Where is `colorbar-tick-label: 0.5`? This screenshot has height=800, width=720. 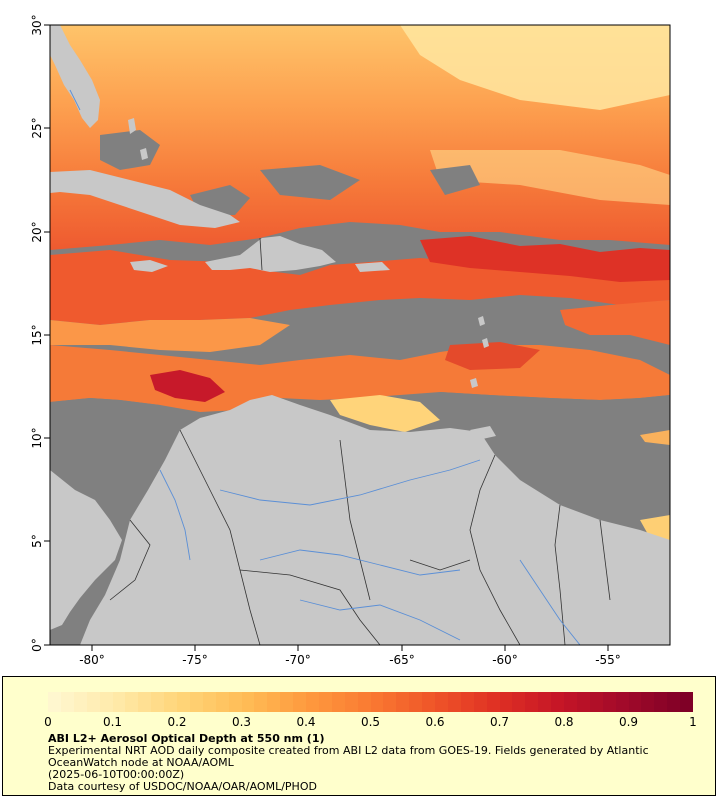
colorbar-tick-label: 0.5 is located at coordinates (370, 722).